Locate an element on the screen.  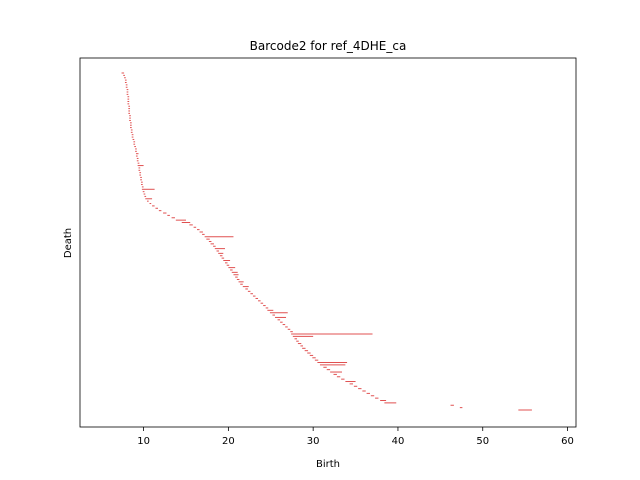
x-tick-label: 40 is located at coordinates (398, 441).